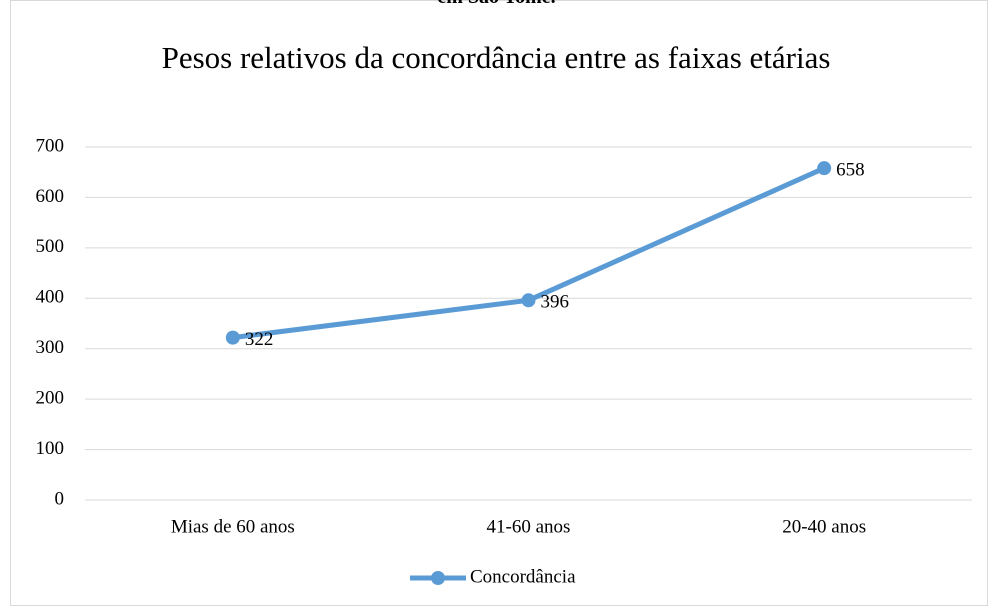 The width and height of the screenshot is (993, 610). I want to click on legend-marker, so click(438, 578).